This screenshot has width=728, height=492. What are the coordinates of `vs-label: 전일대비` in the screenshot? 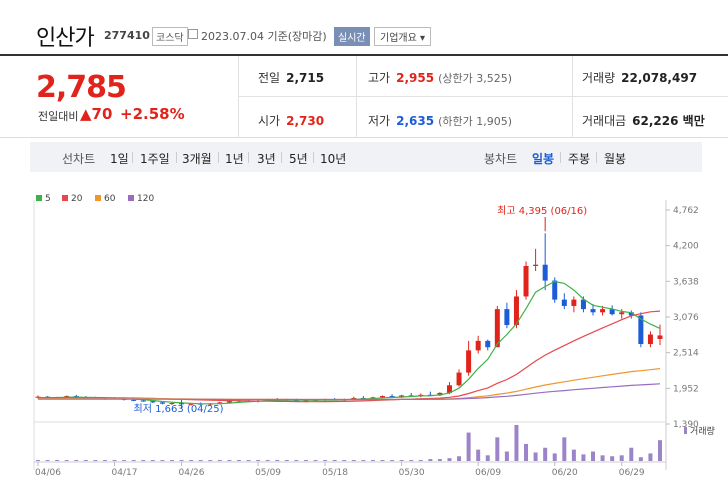 It's located at (58, 116).